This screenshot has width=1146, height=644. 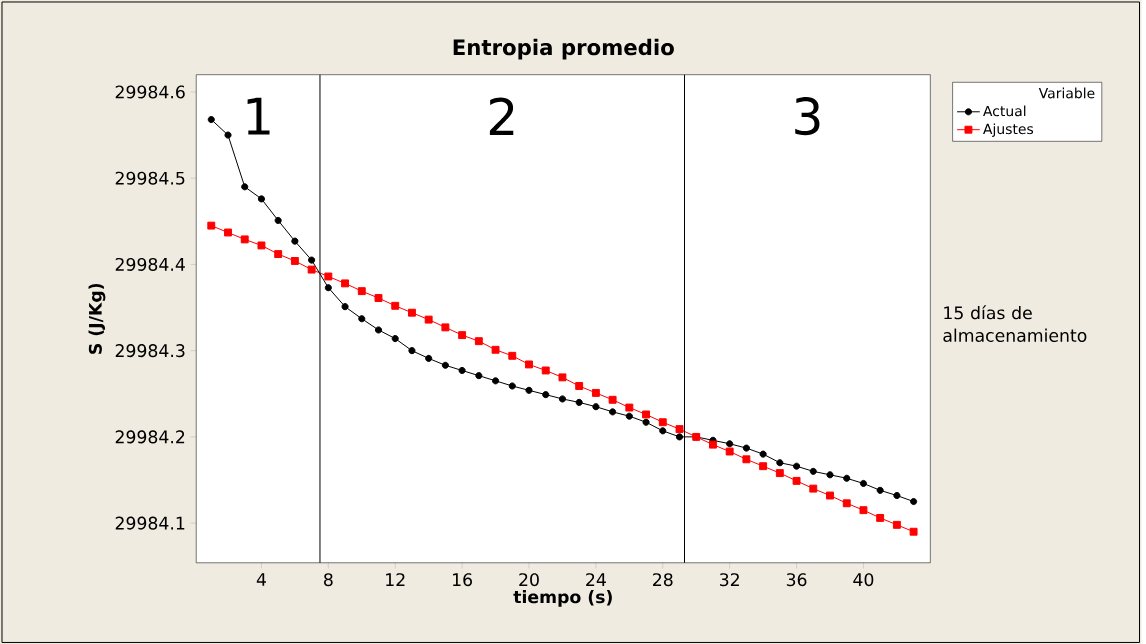 I want to click on x-tick-label: 4, so click(x=261, y=579).